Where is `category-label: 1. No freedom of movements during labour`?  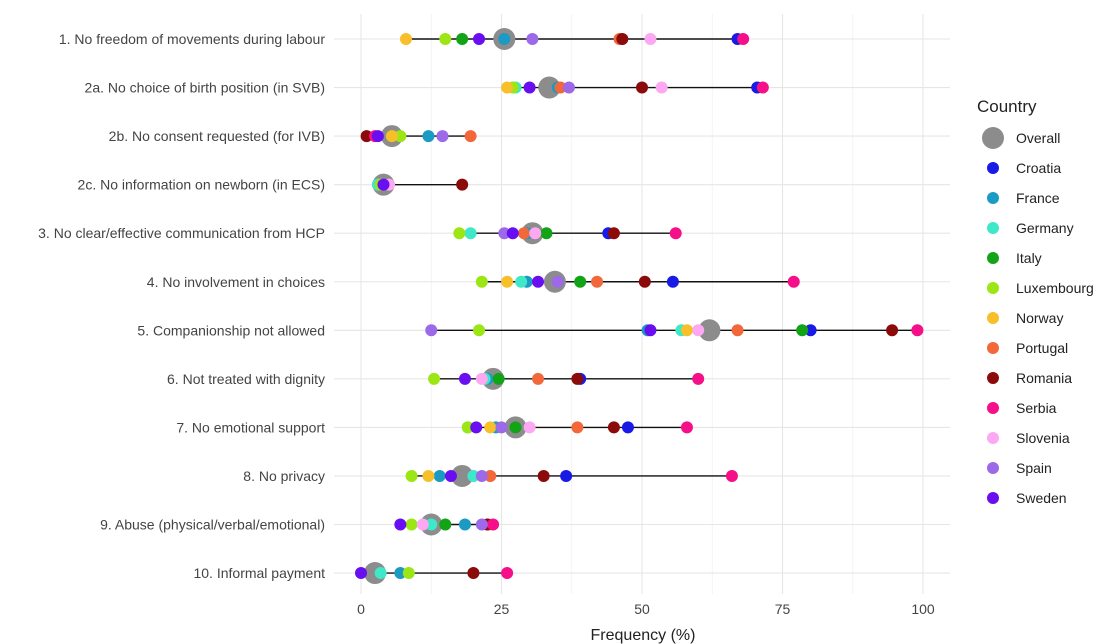 category-label: 1. No freedom of movements during labour is located at coordinates (192, 39).